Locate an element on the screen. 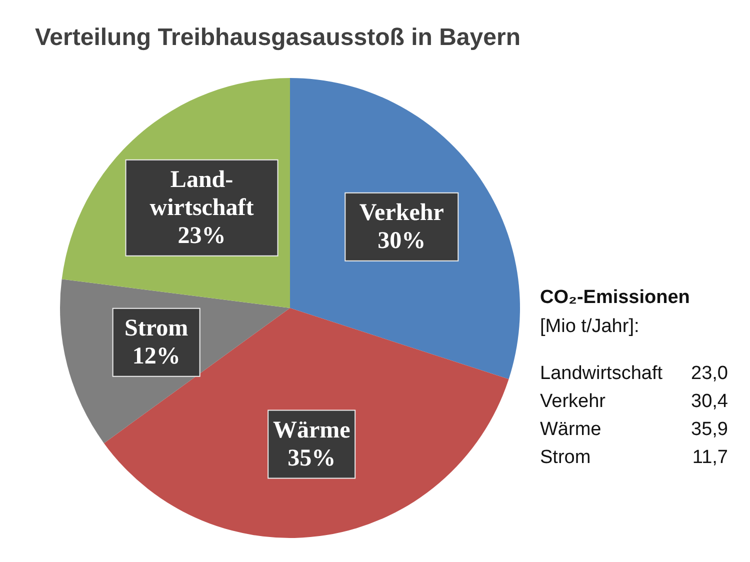 This screenshot has width=750, height=562. data-label: 12% is located at coordinates (156, 356).